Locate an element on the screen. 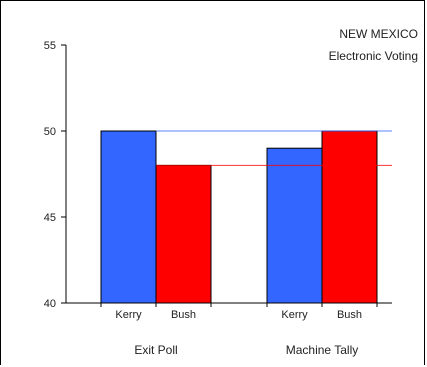 The width and height of the screenshot is (427, 367). category-label-bush-1: Bush is located at coordinates (349, 315).